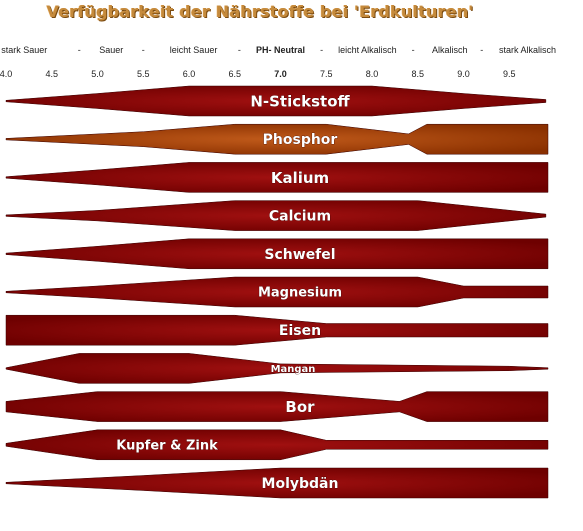  What do you see at coordinates (6, 74) in the screenshot?
I see `ph-tick-label: 4.0` at bounding box center [6, 74].